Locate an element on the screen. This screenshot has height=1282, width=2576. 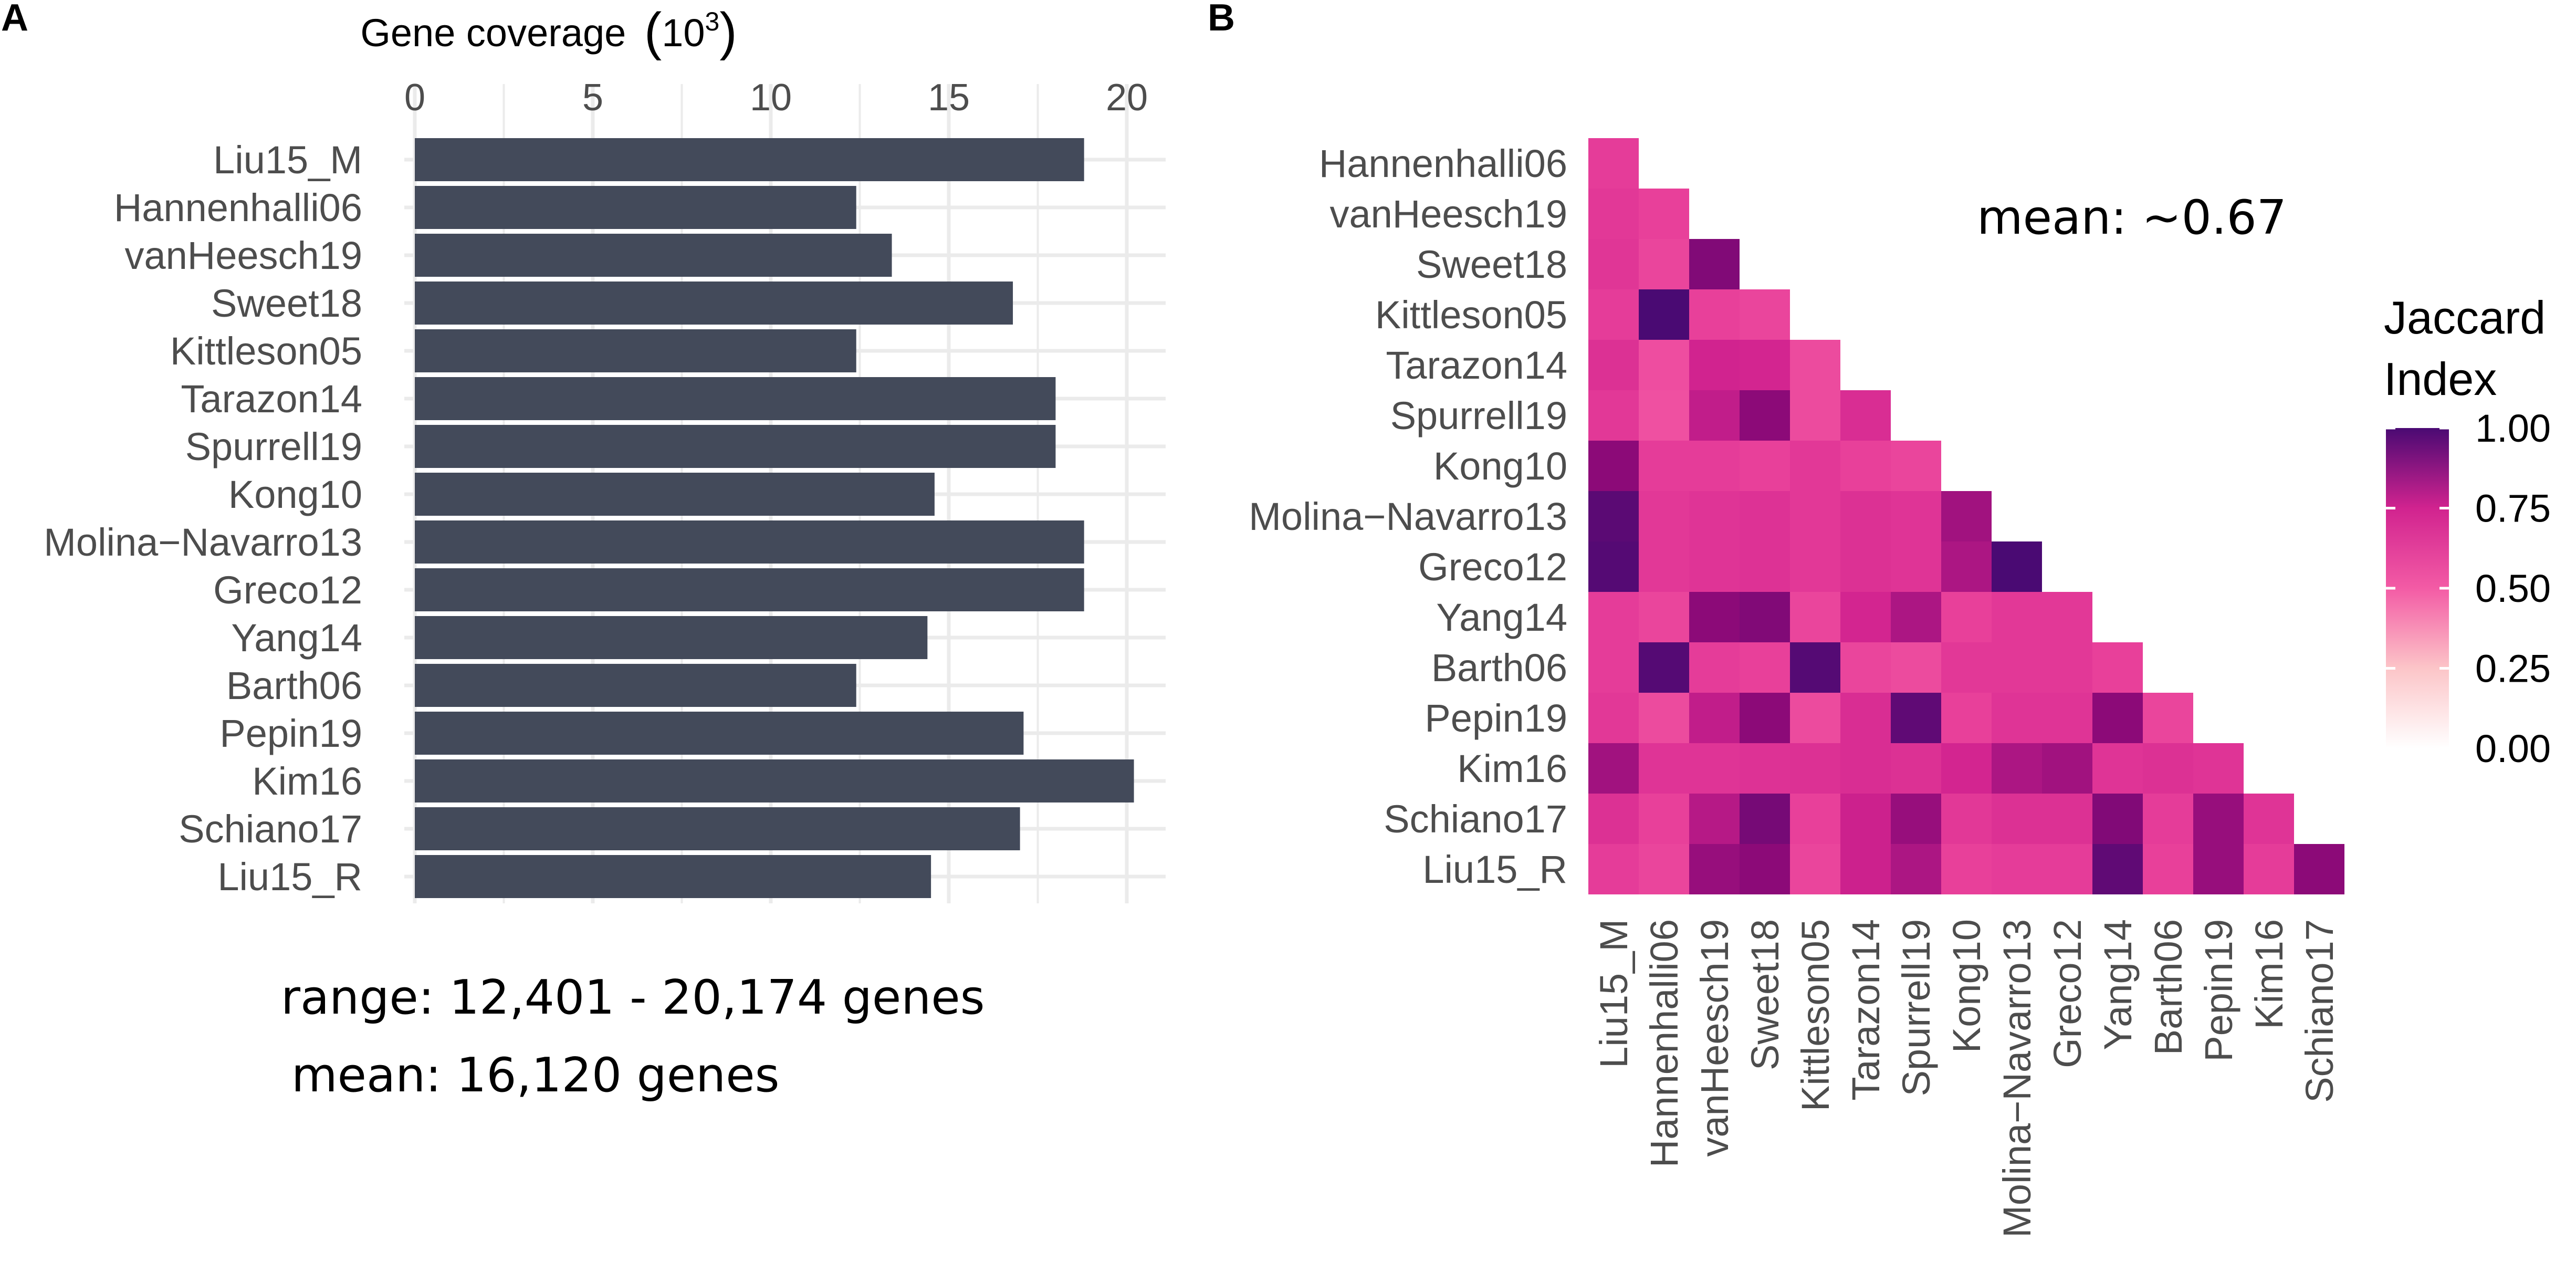
legend-title-line-2: Index is located at coordinates (2440, 379).